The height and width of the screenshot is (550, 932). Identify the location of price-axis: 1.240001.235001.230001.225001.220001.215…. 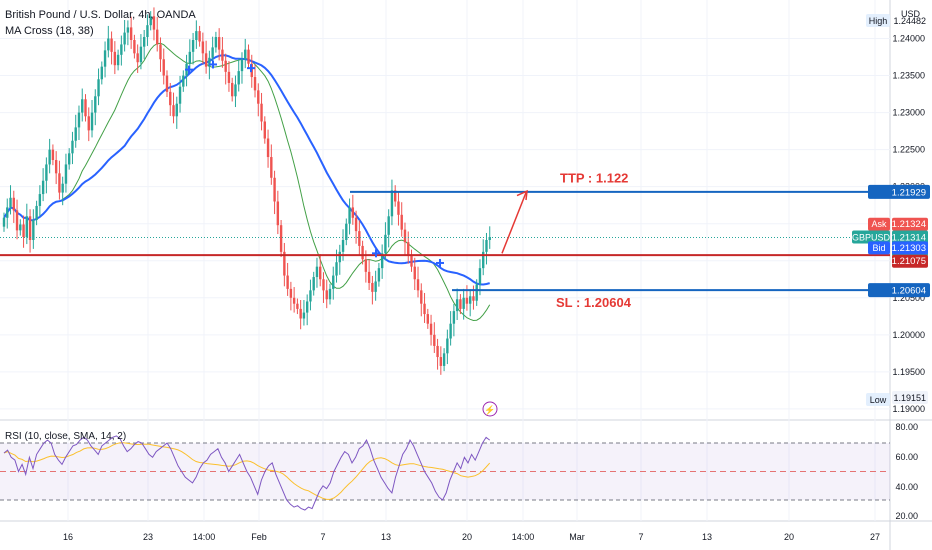
(891, 267).